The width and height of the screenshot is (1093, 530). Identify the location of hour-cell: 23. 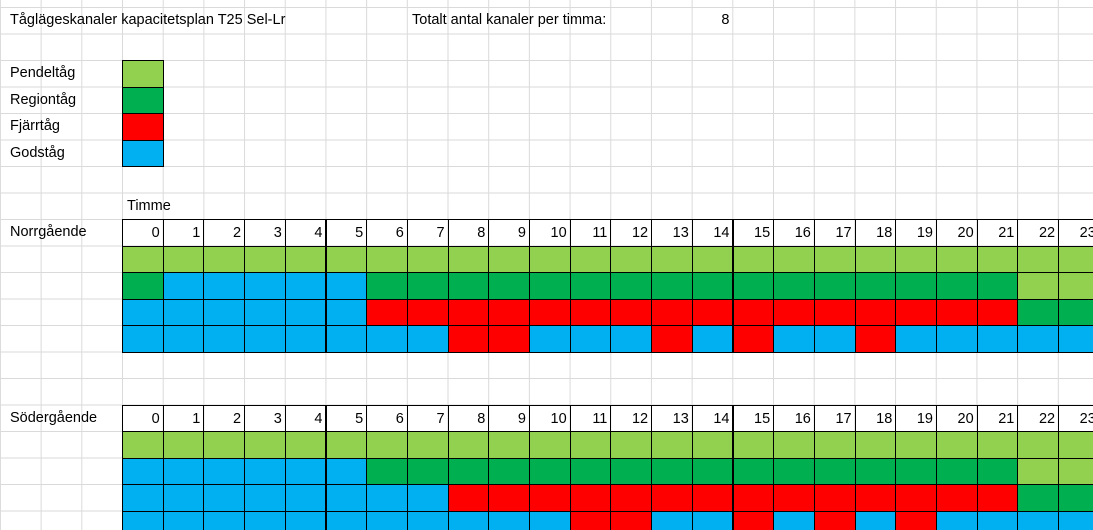
(1075, 418).